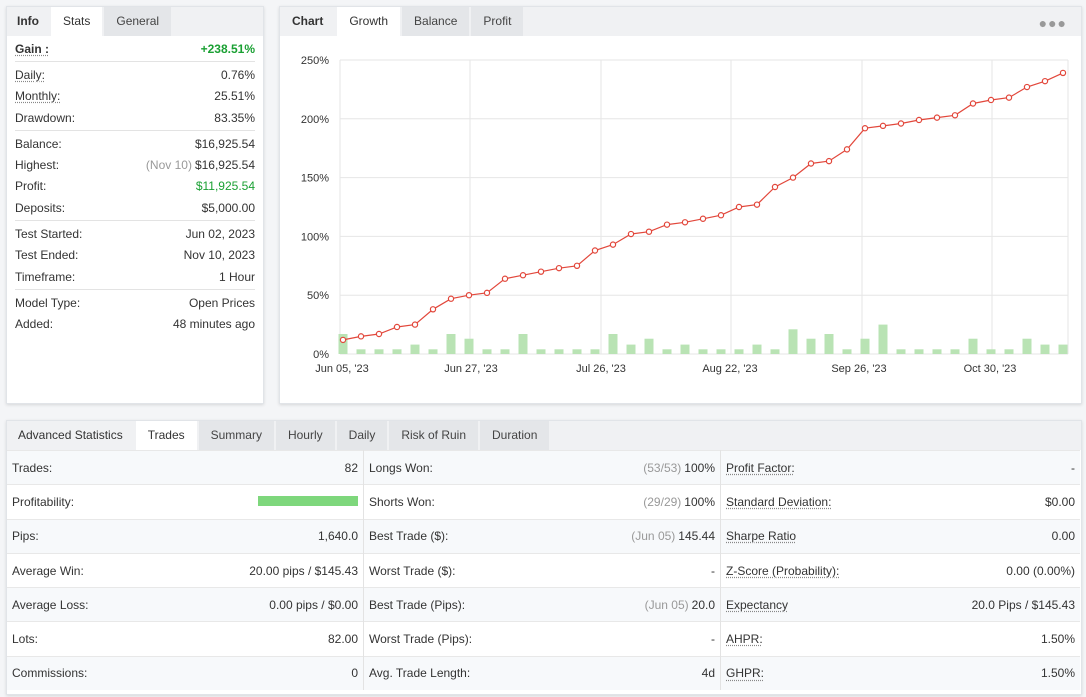  Describe the element at coordinates (497, 21) in the screenshot. I see `tab-profit: Profit` at that location.